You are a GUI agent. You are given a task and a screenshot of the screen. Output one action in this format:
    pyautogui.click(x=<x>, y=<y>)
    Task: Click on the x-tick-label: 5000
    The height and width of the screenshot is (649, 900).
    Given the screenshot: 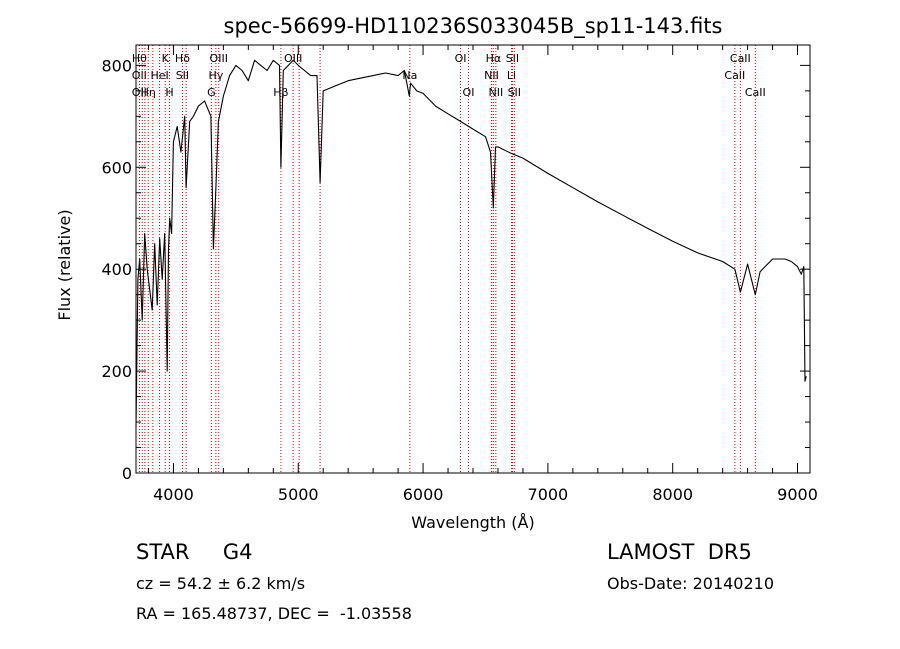 What is the action you would take?
    pyautogui.click(x=298, y=494)
    